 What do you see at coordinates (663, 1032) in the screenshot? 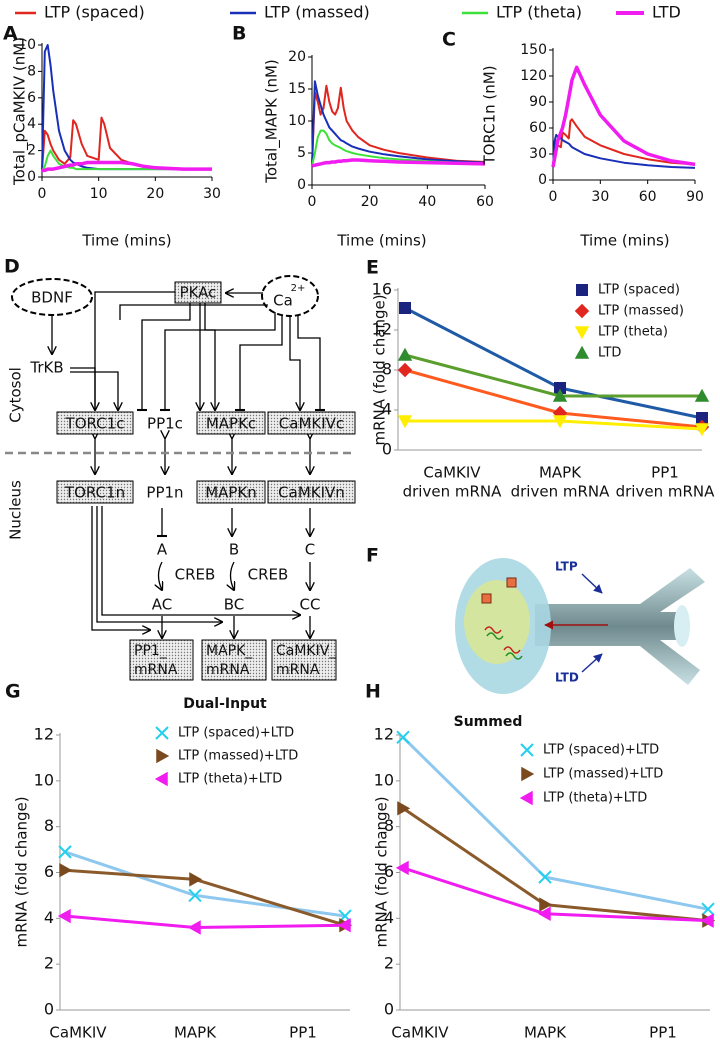
I see `x-tick-label: PP1` at bounding box center [663, 1032].